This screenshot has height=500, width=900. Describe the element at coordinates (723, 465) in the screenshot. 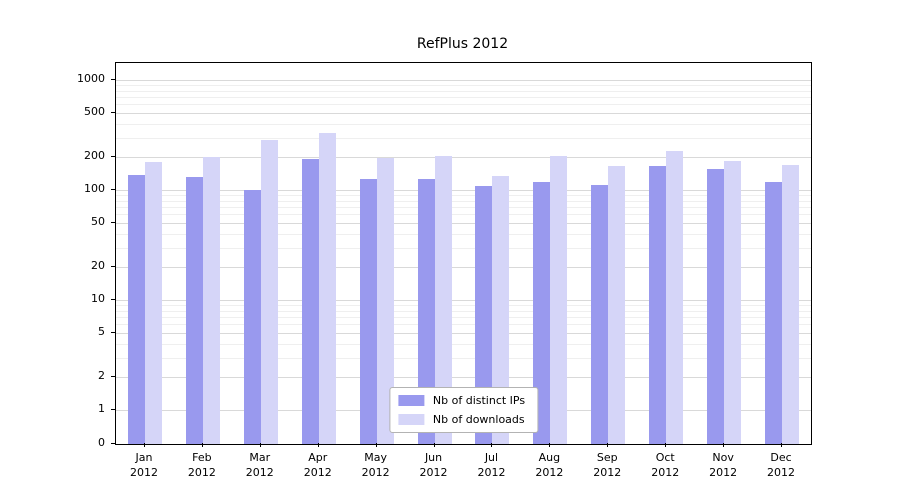

I see `x-tick-label: Nov 2012` at that location.